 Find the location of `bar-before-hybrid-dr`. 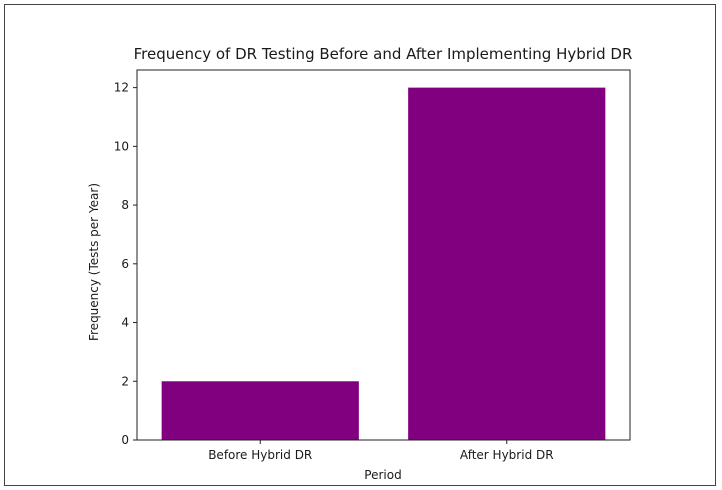

bar-before-hybrid-dr is located at coordinates (260, 410).